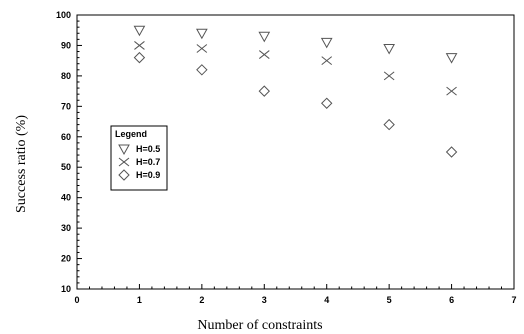 This screenshot has width=524, height=334. What do you see at coordinates (139, 300) in the screenshot?
I see `x-tick-label: 1` at bounding box center [139, 300].